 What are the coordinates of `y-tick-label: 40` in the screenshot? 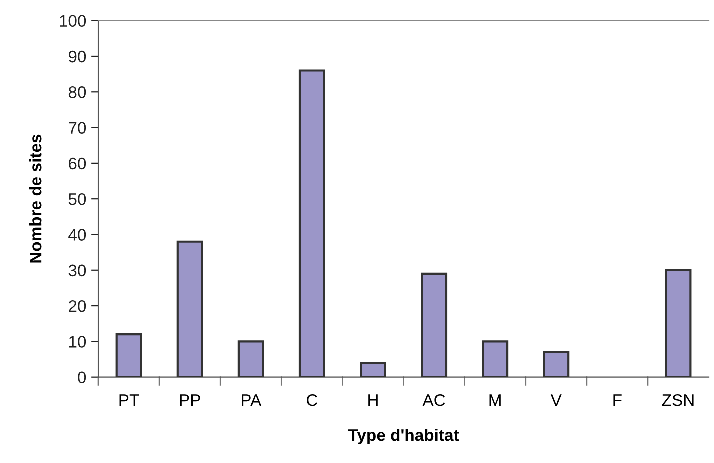 It's located at (77, 235).